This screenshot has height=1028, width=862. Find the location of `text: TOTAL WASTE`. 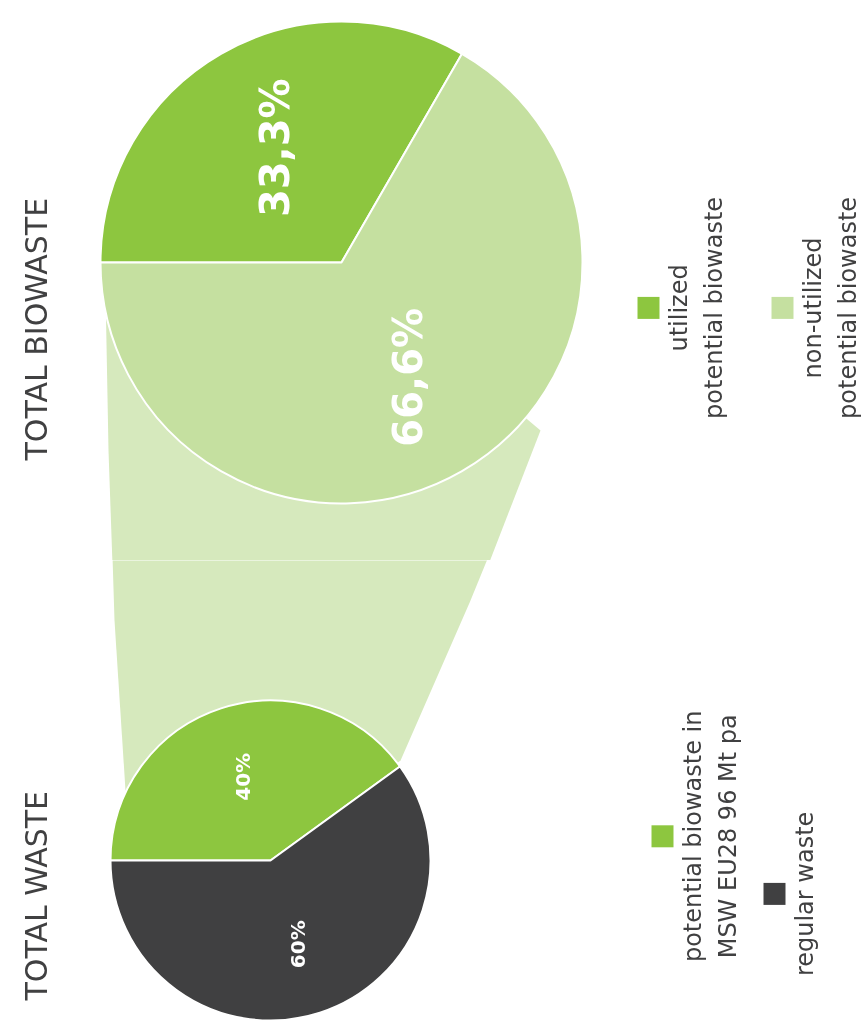

text: TOTAL WASTE is located at coordinates (36, 896).